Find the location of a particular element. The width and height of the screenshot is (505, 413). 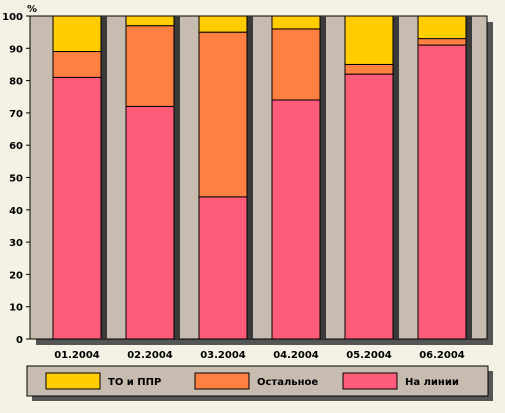

y-tick-label: 80 is located at coordinates (16, 82).